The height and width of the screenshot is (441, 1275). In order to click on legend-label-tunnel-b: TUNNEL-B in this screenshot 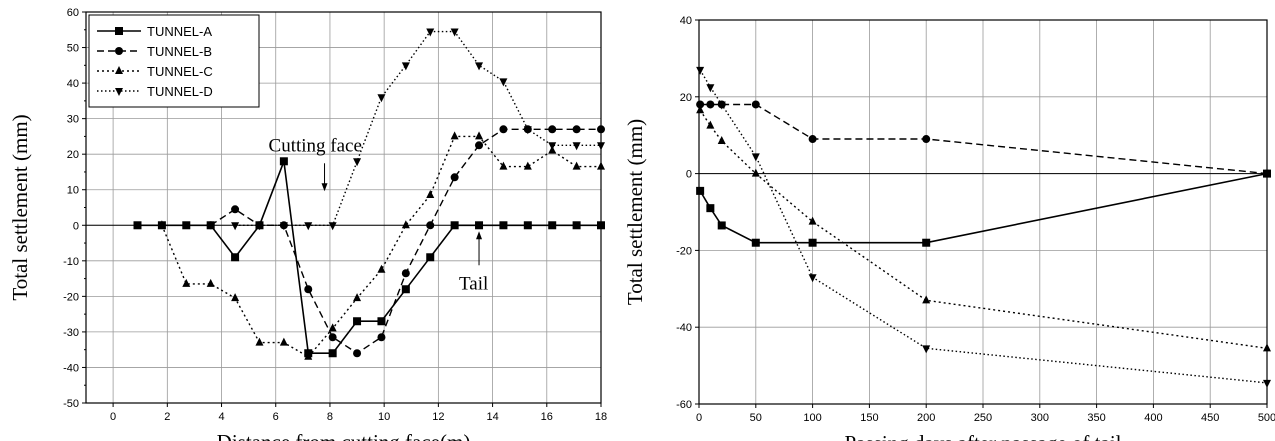, I will do `click(179, 51)`.